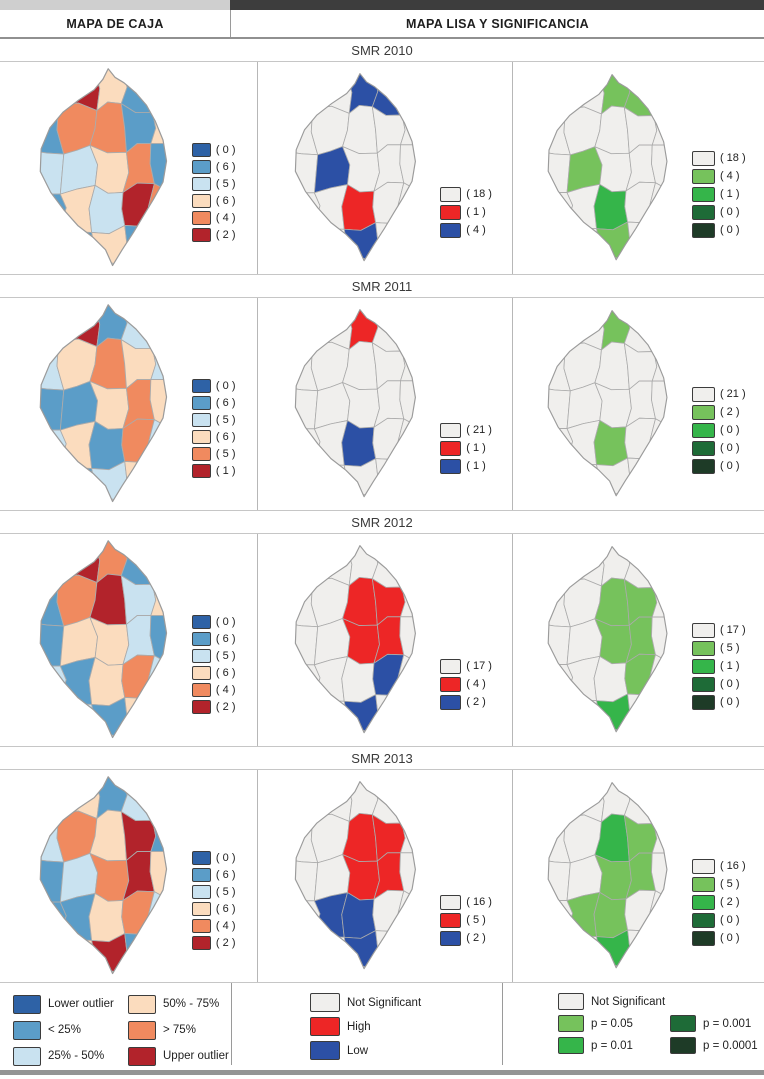 The width and height of the screenshot is (764, 1079). Describe the element at coordinates (729, 920) in the screenshot. I see `legend-count: ( 0 )` at that location.